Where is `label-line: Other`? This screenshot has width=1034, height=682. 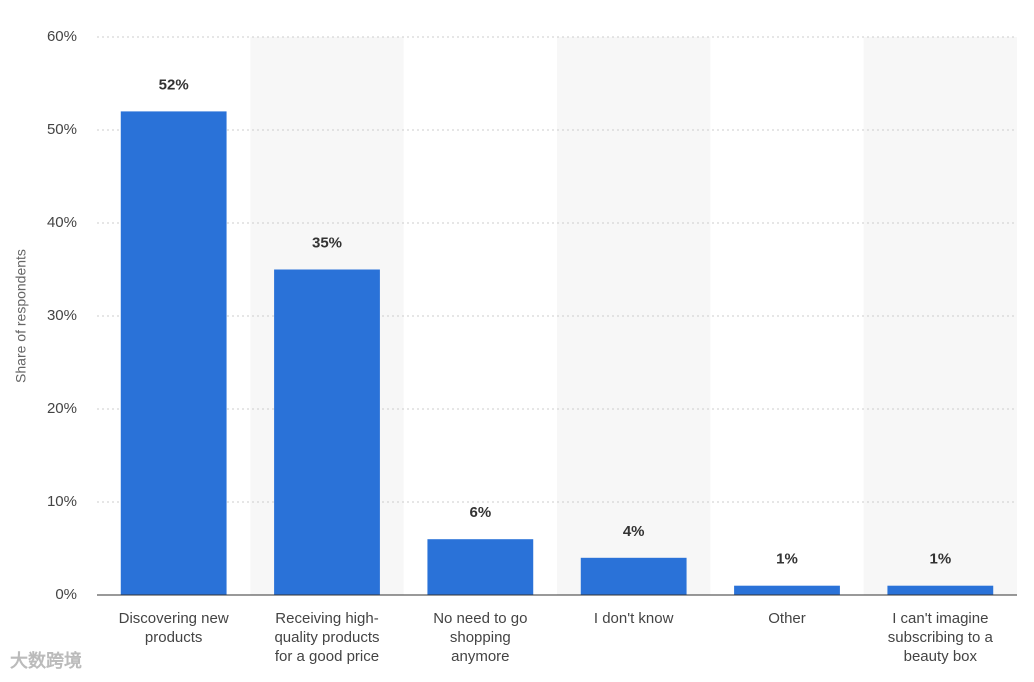
label-line: Other is located at coordinates (787, 618).